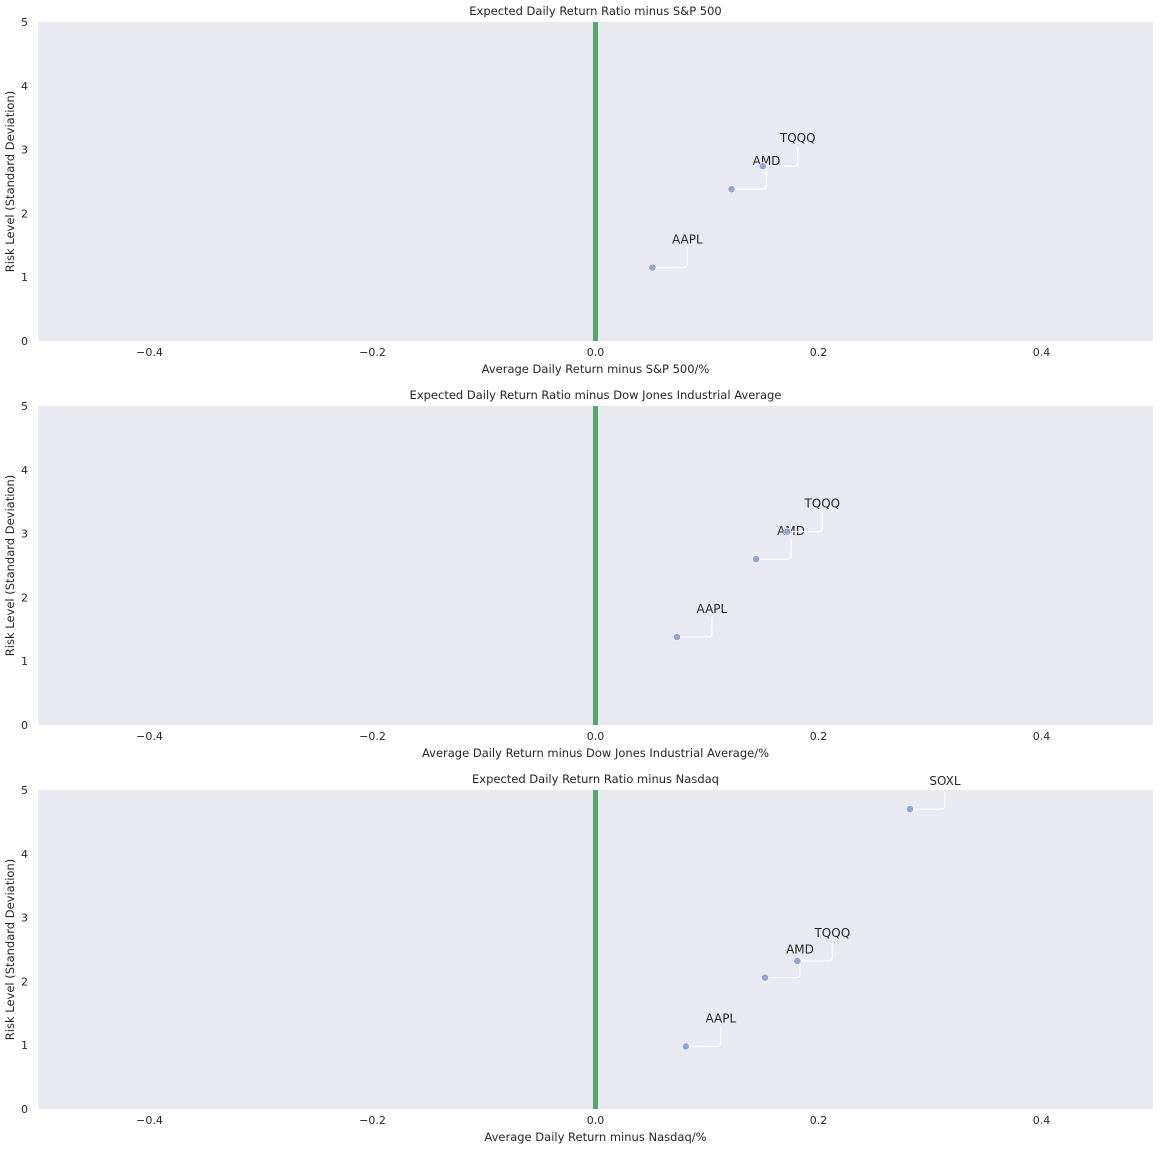 The image size is (1160, 1153). I want to click on annotation-connector-soxl, so click(927, 799).